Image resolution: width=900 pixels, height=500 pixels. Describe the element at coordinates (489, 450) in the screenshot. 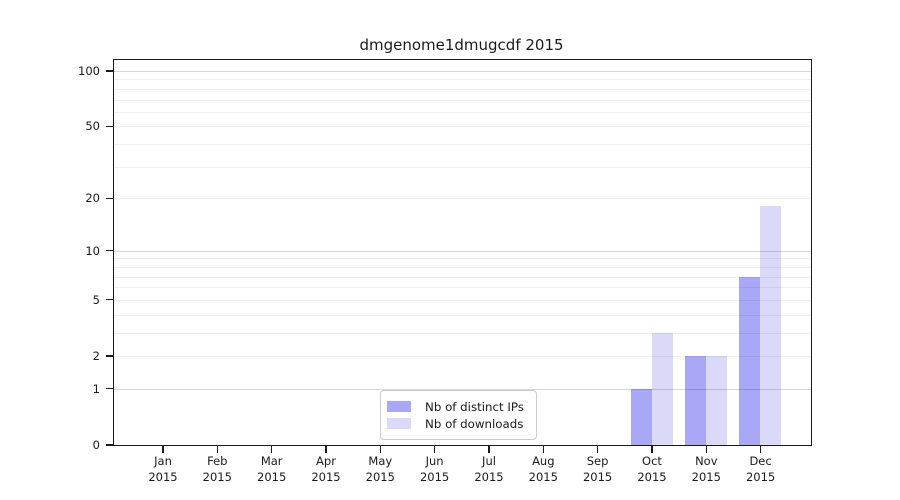

I see `x-tick-mark-jul` at that location.